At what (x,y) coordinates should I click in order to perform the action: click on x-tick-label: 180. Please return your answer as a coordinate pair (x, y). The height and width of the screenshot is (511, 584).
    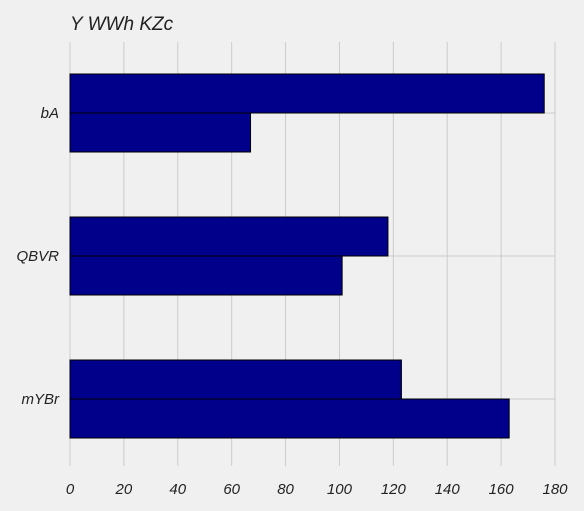
    Looking at the image, I should click on (555, 489).